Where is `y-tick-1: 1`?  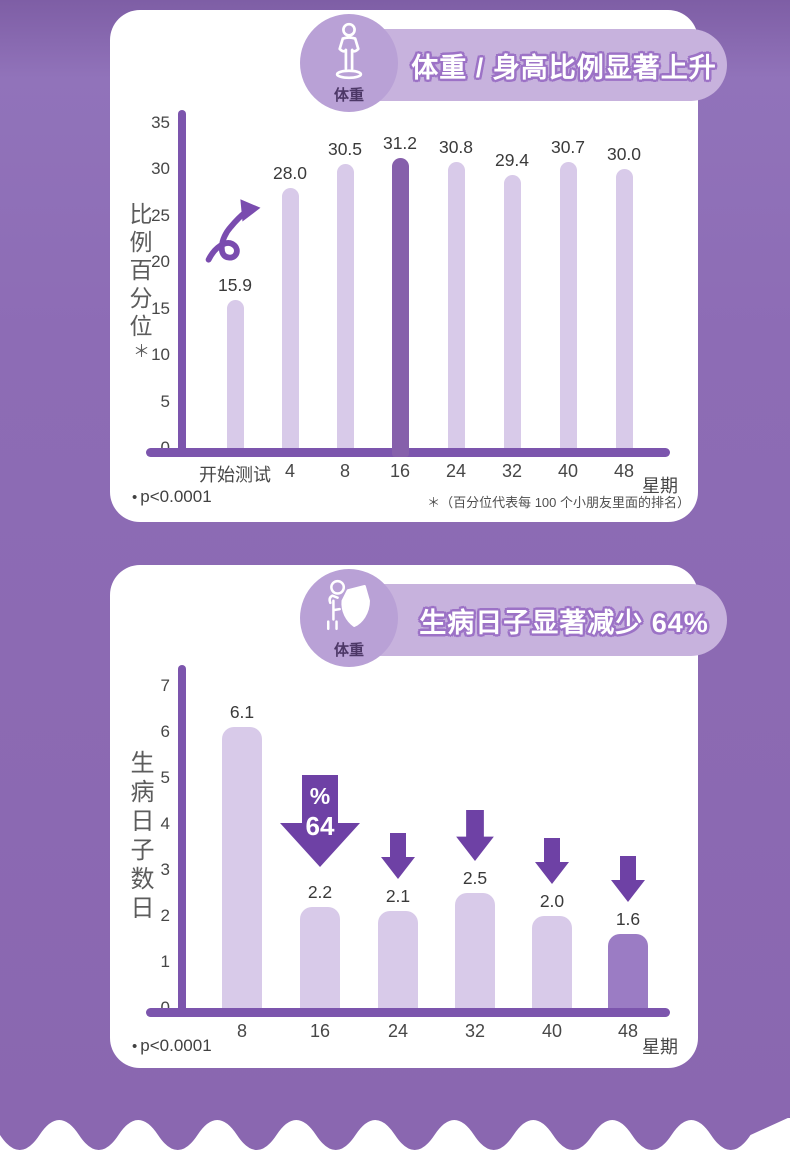 y-tick-1: 1 is located at coordinates (165, 961).